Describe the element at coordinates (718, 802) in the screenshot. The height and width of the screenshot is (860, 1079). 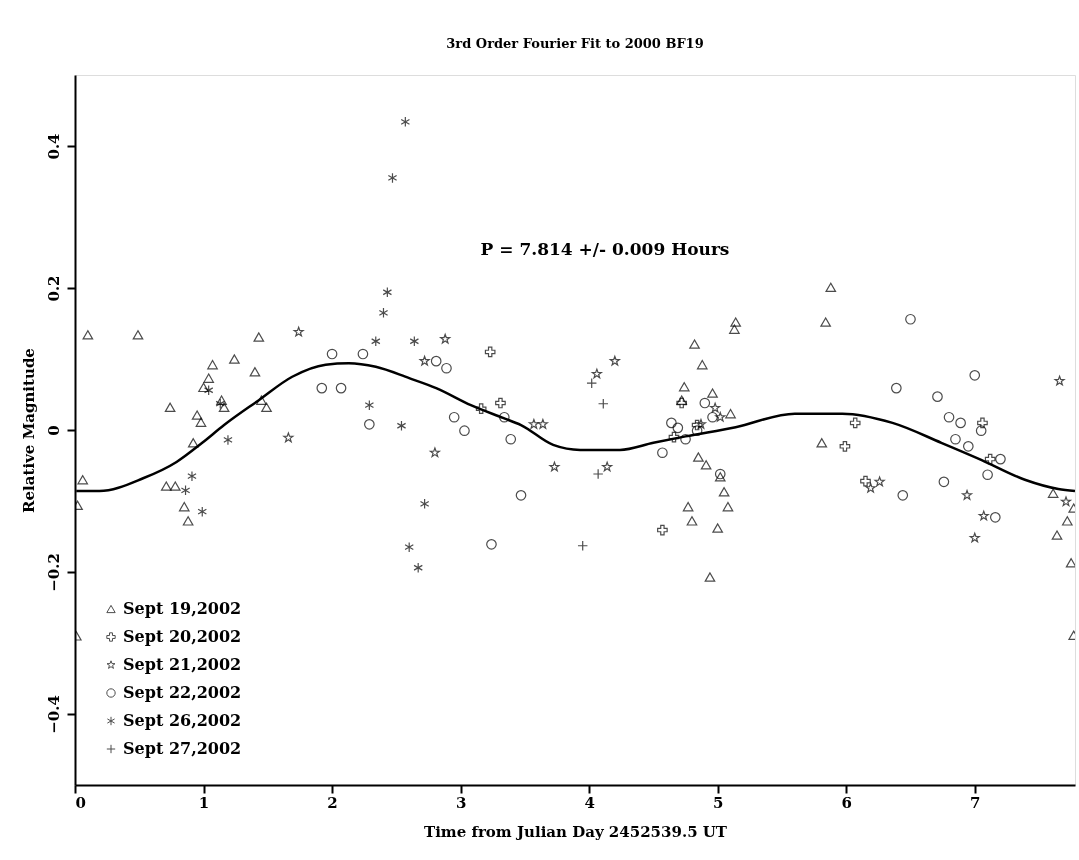
I see `x-tick-label: 5` at that location.